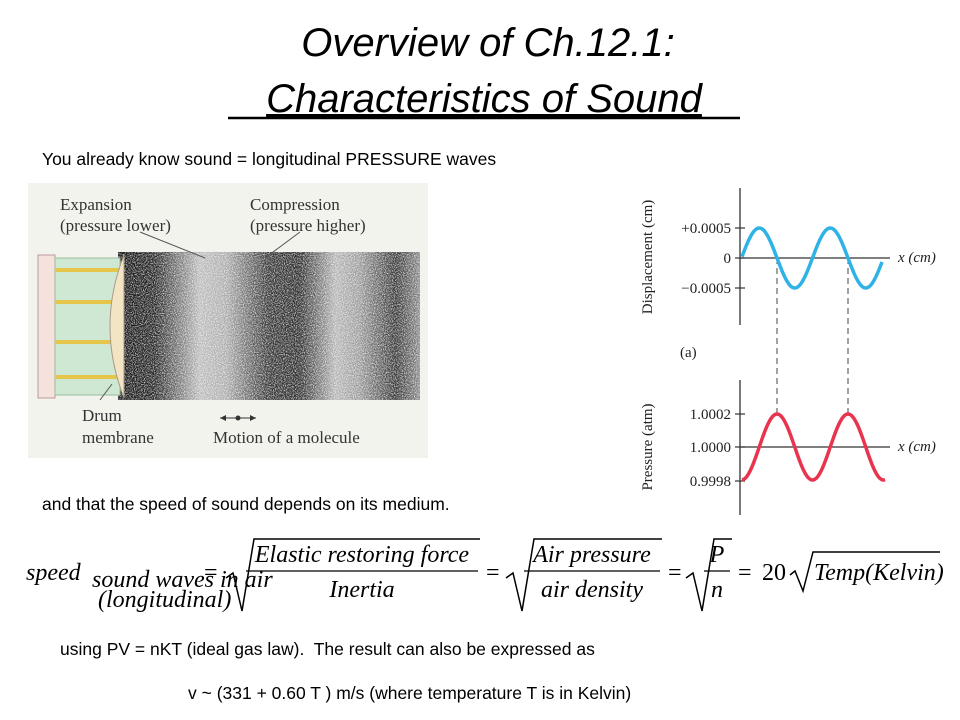 The width and height of the screenshot is (960, 720). What do you see at coordinates (87, 326) in the screenshot?
I see `drum-body` at bounding box center [87, 326].